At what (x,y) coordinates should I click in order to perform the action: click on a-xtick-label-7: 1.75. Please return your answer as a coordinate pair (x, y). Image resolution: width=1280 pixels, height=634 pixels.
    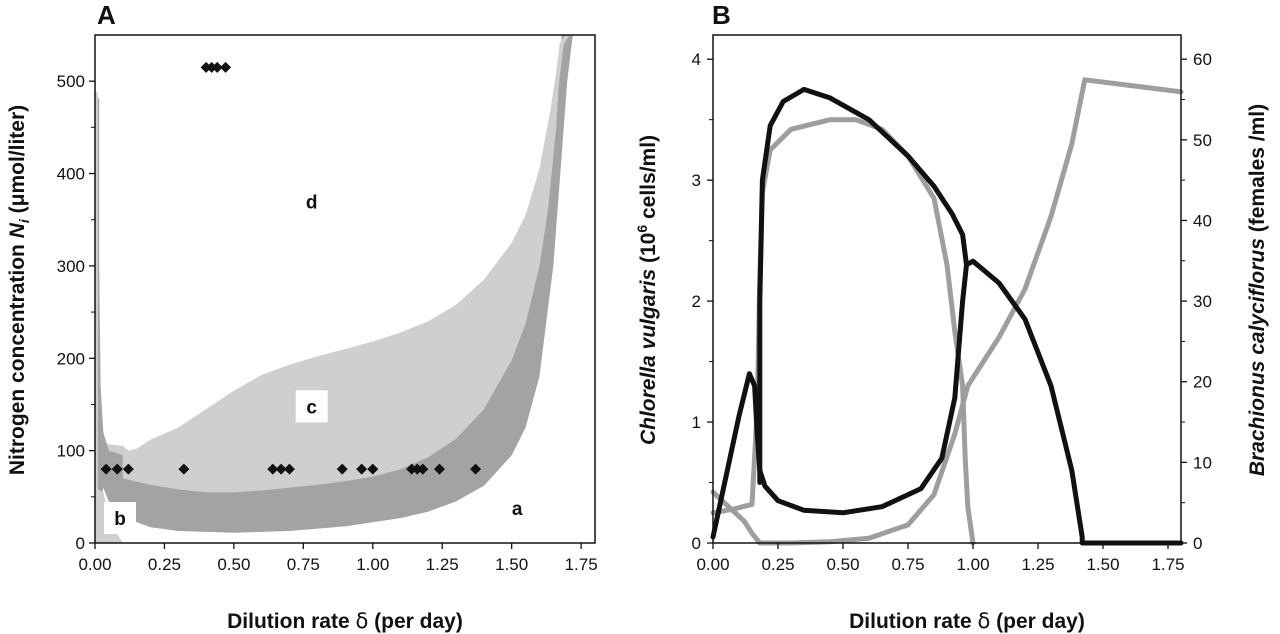
    Looking at the image, I should click on (581, 564).